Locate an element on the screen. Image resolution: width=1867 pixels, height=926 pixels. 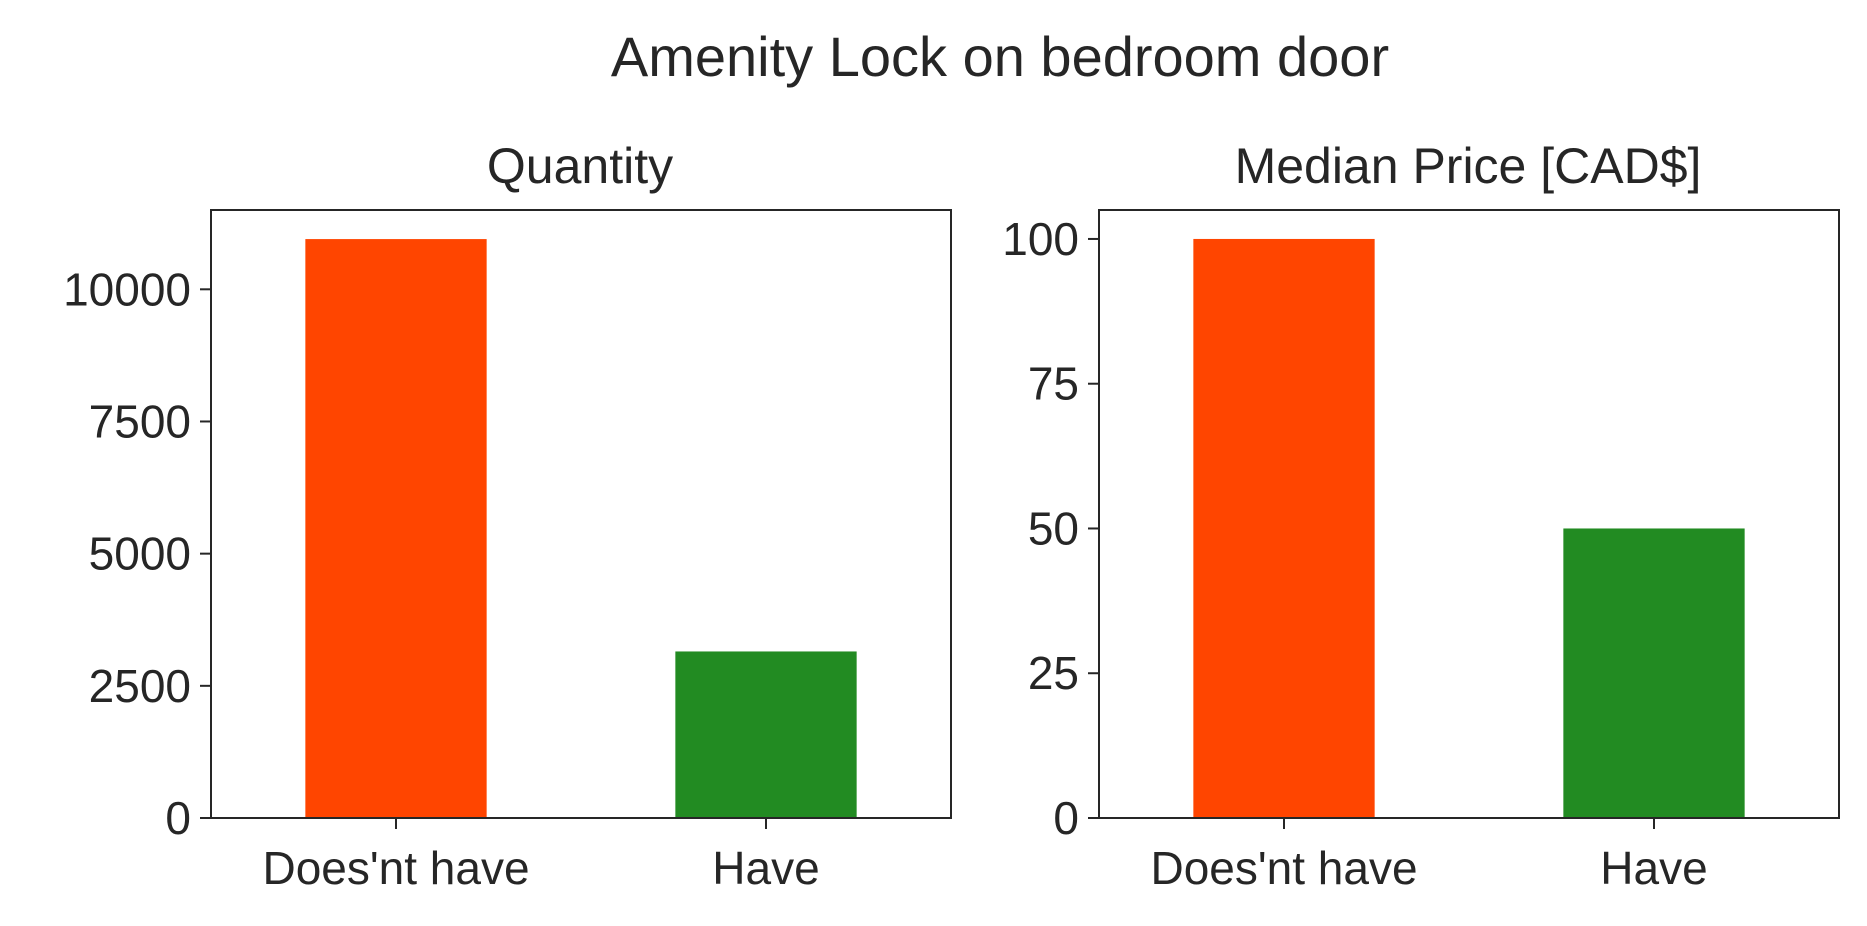
x-tick-label-median-price: Does'nt have is located at coordinates (1283, 868).